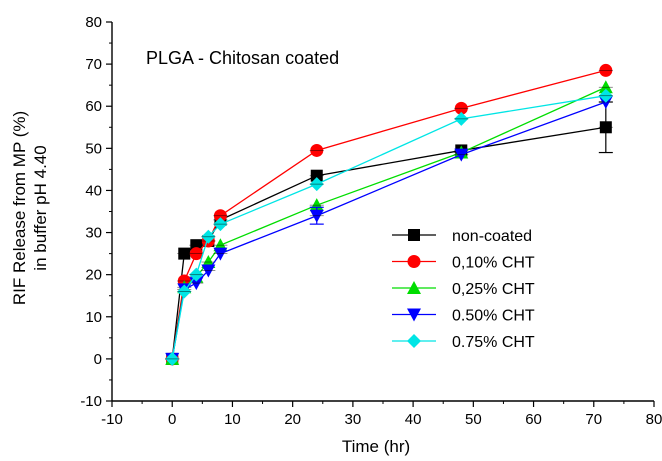 This screenshot has width=662, height=461. Describe the element at coordinates (593, 419) in the screenshot. I see `x-tick-label: 70` at that location.